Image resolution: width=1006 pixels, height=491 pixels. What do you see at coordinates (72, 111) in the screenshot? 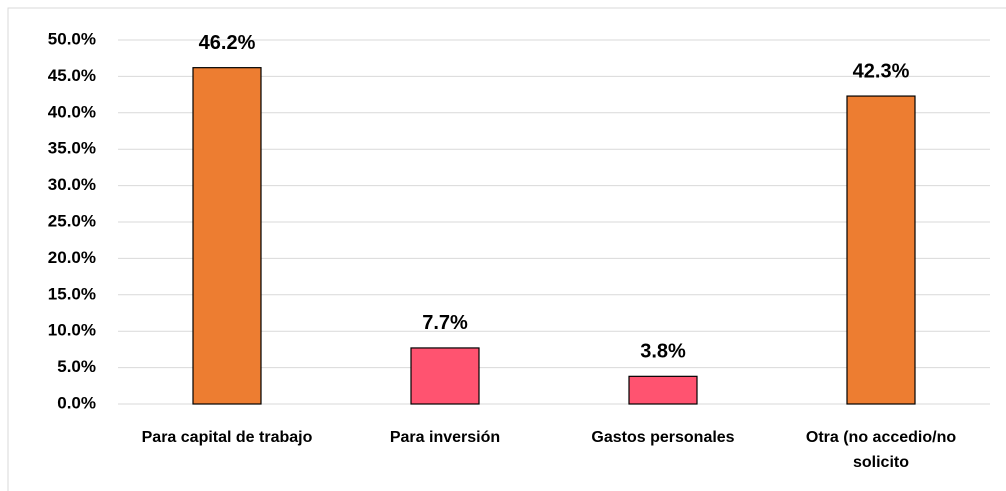
I see `y-tick-label: 40.0%` at bounding box center [72, 111].